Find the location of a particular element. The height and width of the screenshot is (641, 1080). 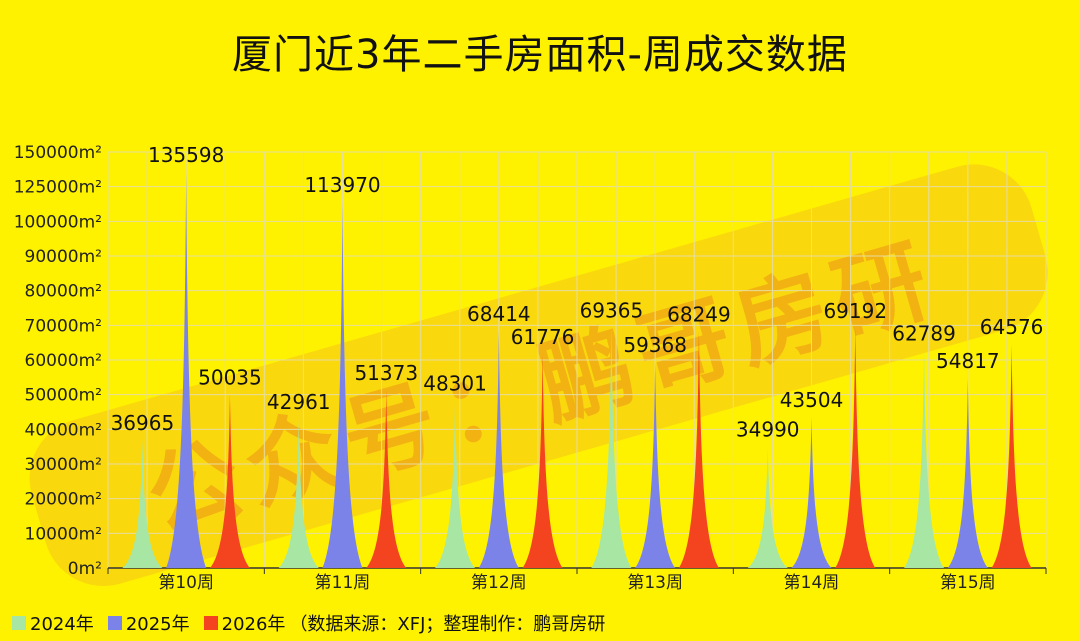

legend-swatch-2024 is located at coordinates (19, 623).